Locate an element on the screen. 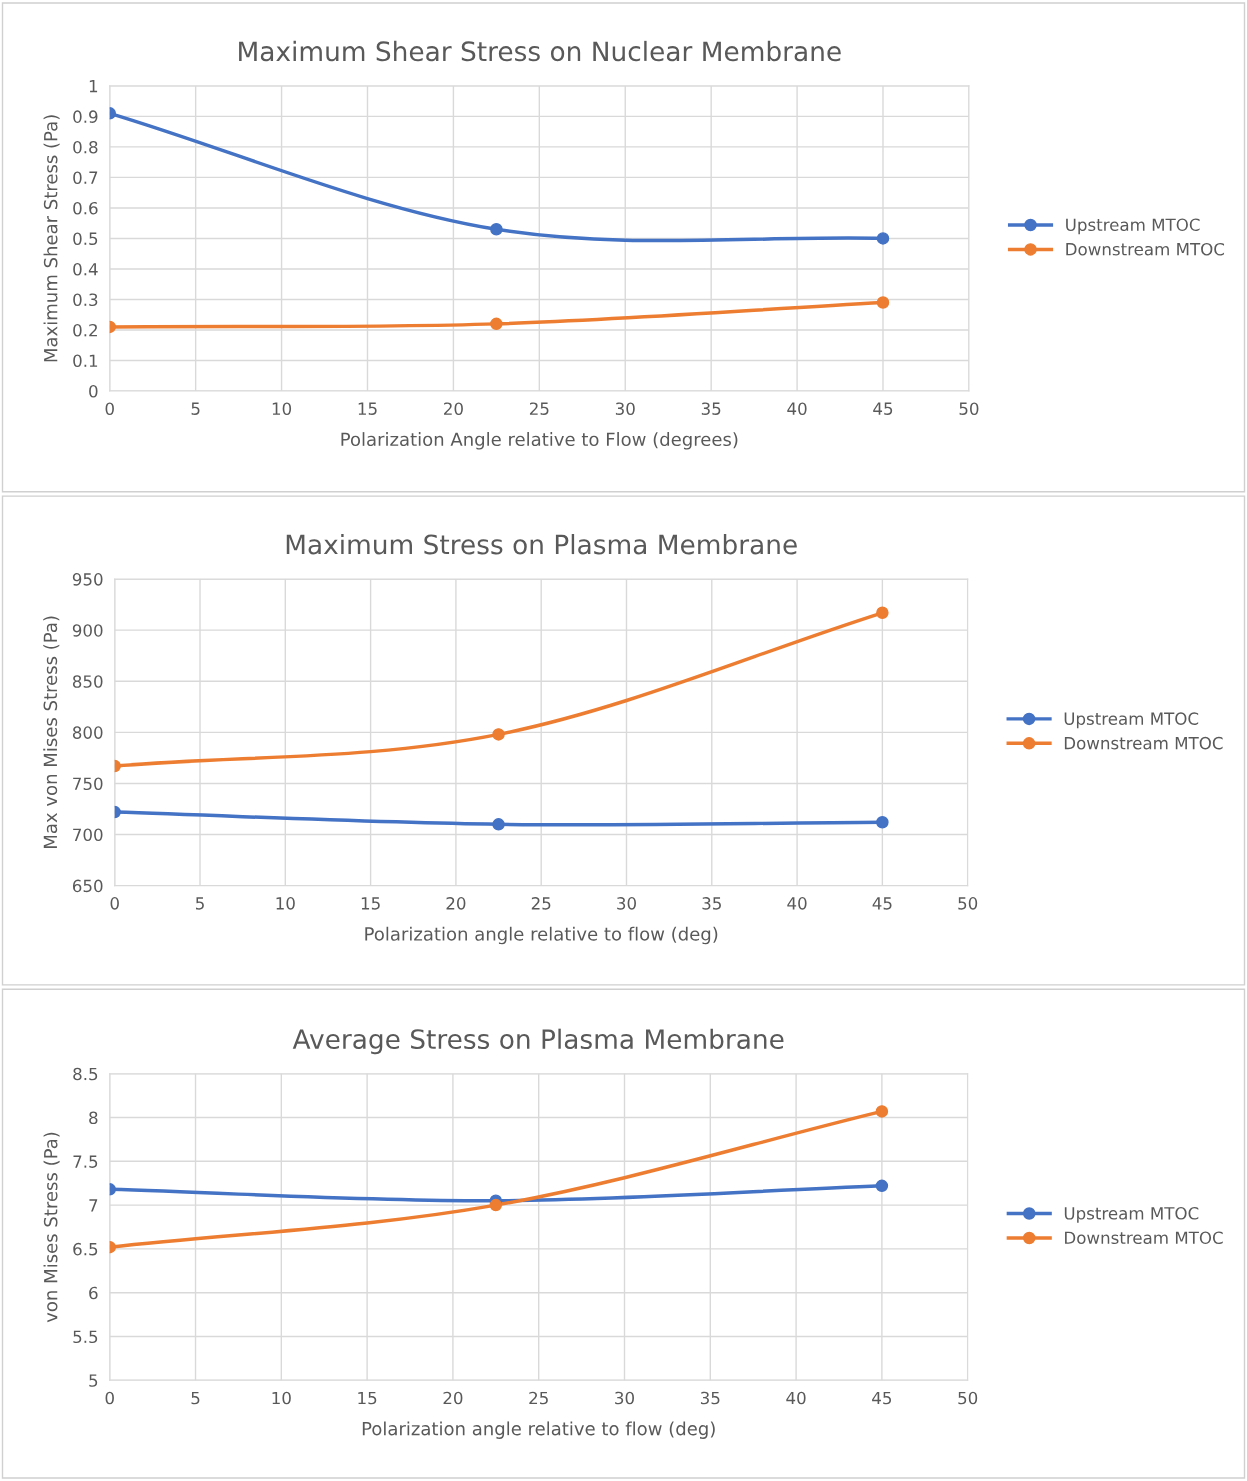 This screenshot has width=1247, height=1481. y-tick-label: 900 is located at coordinates (87, 630).